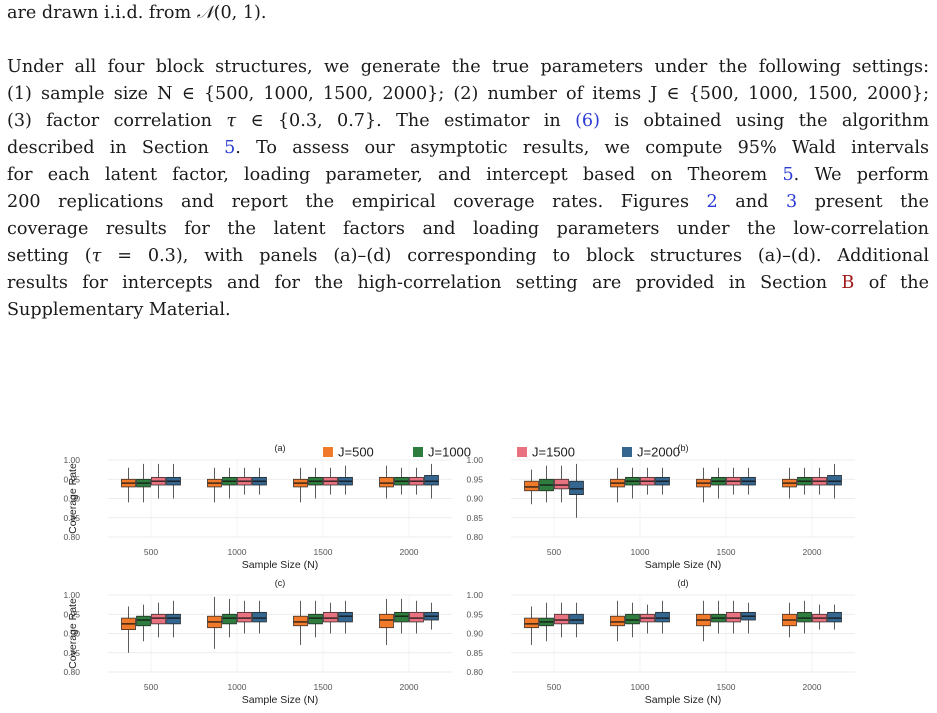  Describe the element at coordinates (683, 583) in the screenshot. I see `panel-title: (d)` at that location.